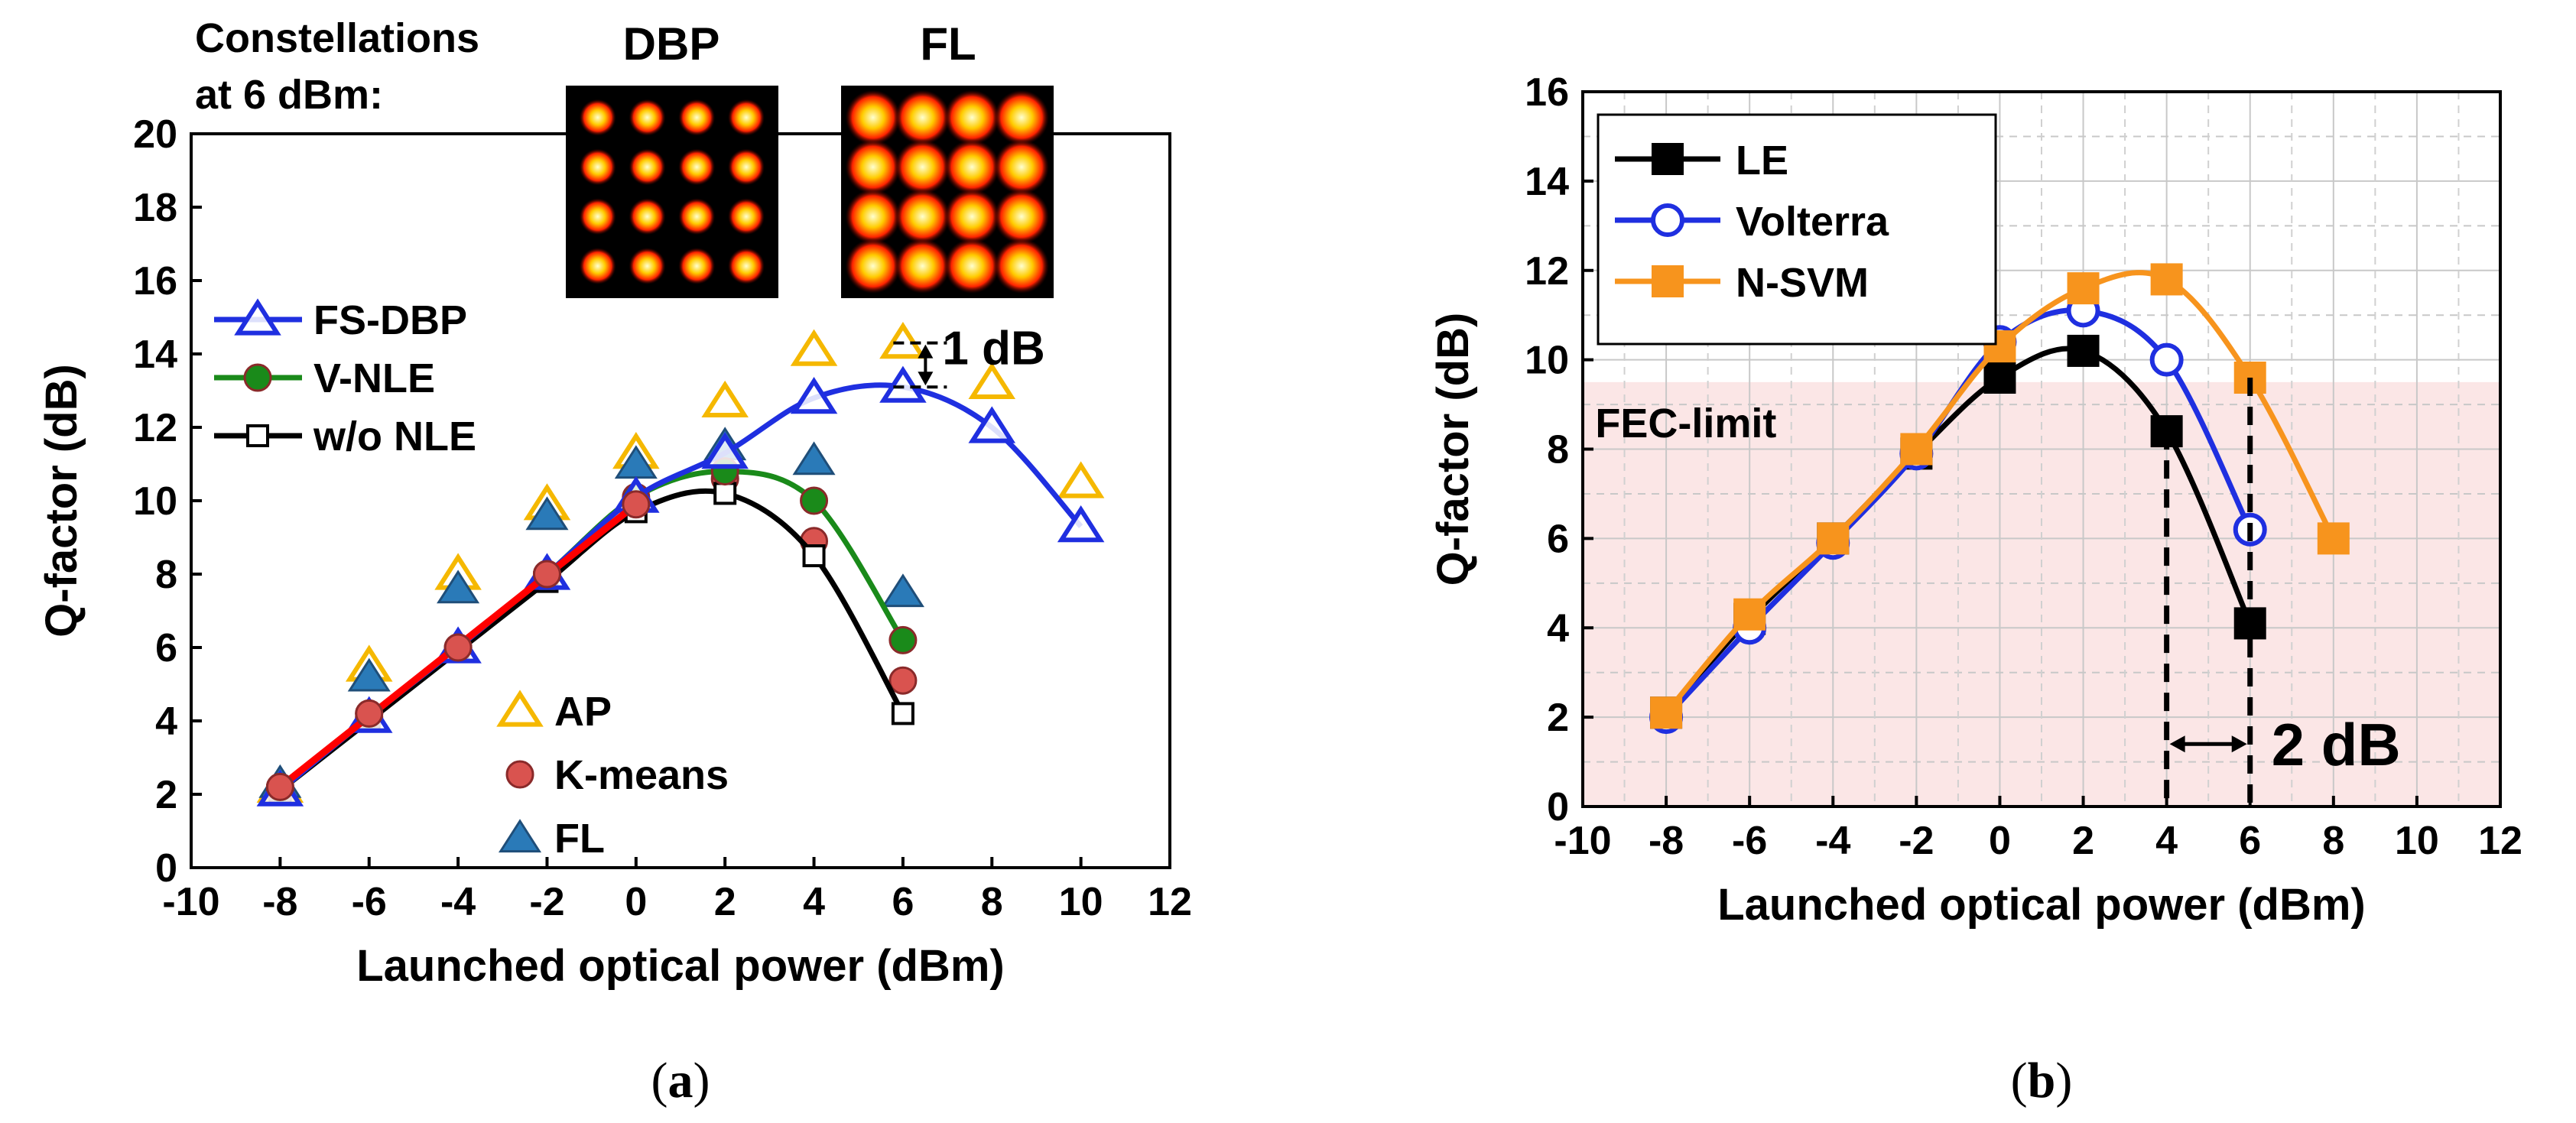 The height and width of the screenshot is (1123, 2576). What do you see at coordinates (520, 836) in the screenshot?
I see `legend-marker` at bounding box center [520, 836].